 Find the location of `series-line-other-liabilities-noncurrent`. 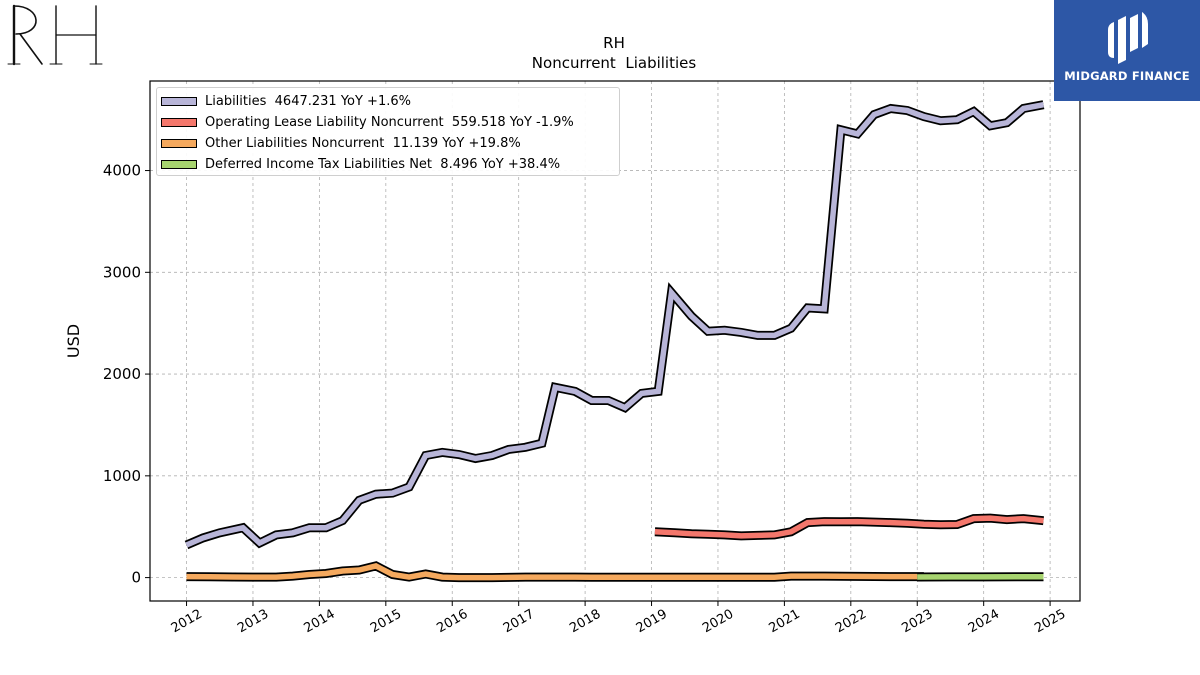

series-line-other-liabilities-noncurrent is located at coordinates (555, 571).